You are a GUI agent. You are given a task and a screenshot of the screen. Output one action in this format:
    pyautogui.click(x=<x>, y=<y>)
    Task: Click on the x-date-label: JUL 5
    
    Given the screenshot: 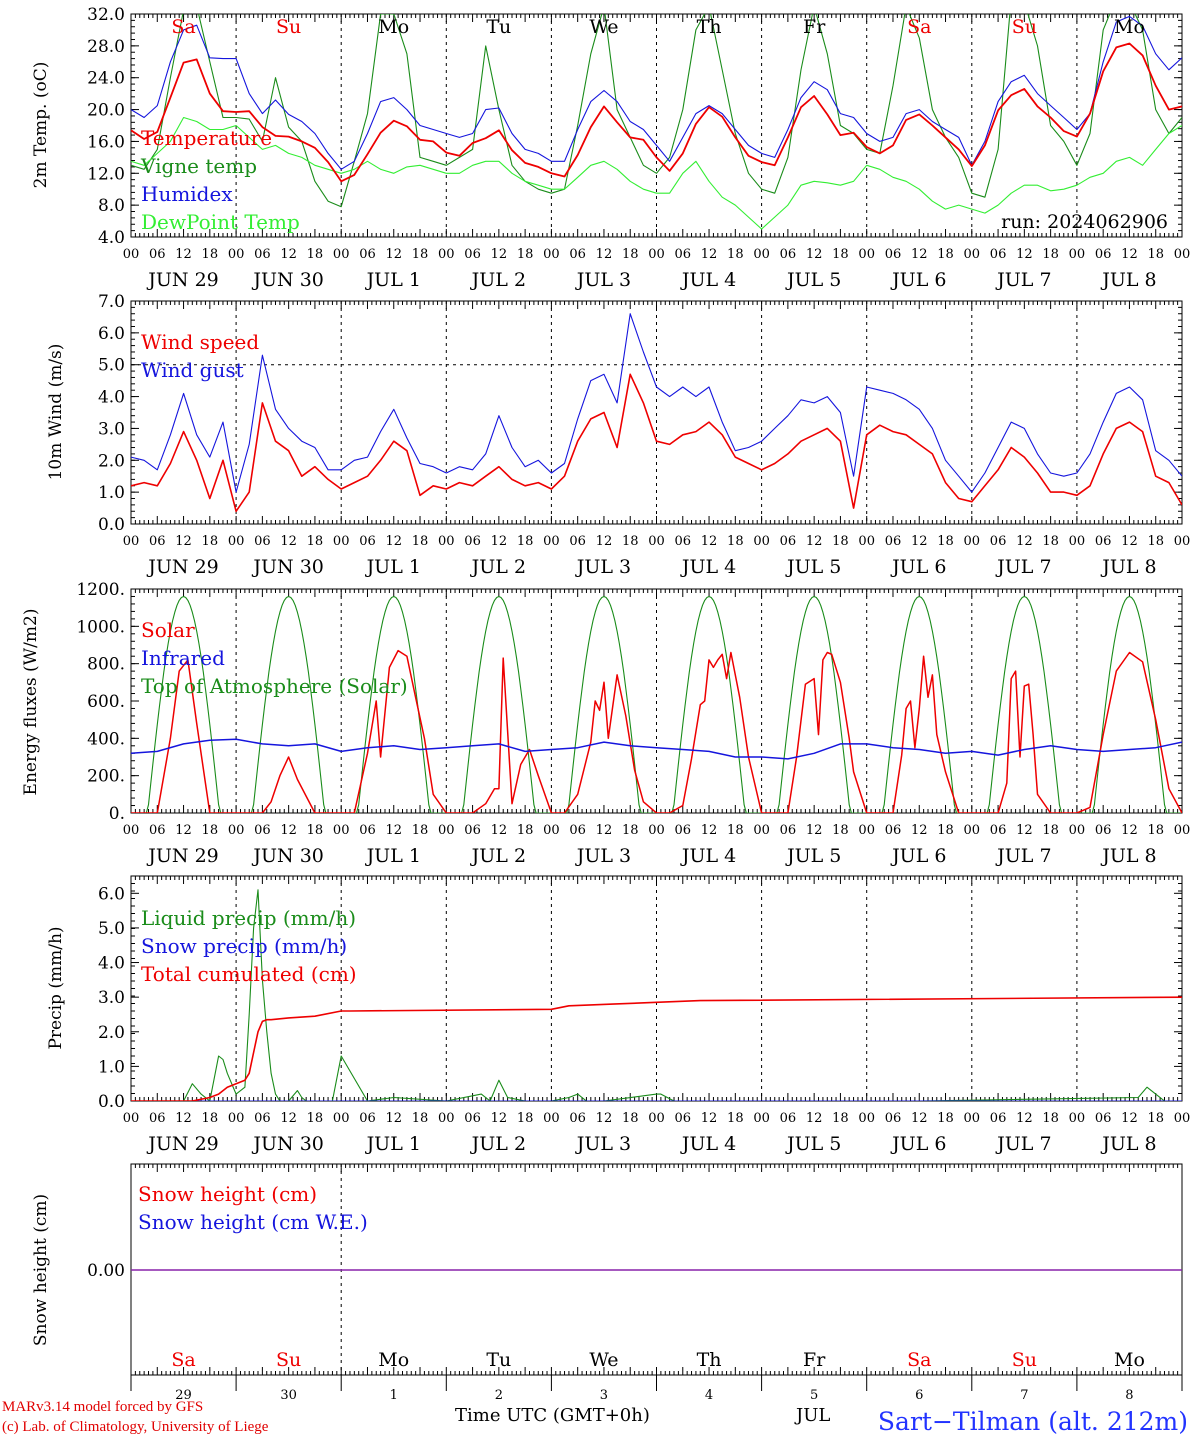 What is the action you would take?
    pyautogui.click(x=813, y=567)
    